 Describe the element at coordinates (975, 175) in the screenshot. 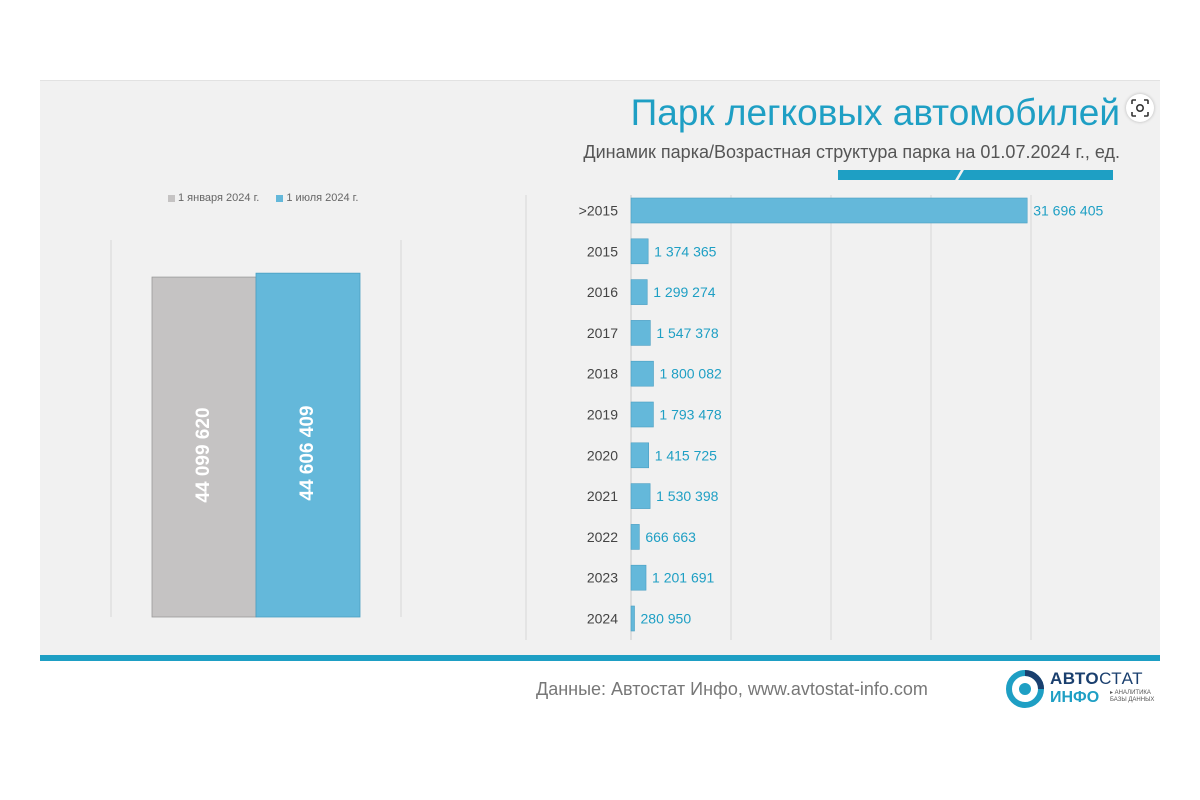

I see `title-accent-line` at that location.